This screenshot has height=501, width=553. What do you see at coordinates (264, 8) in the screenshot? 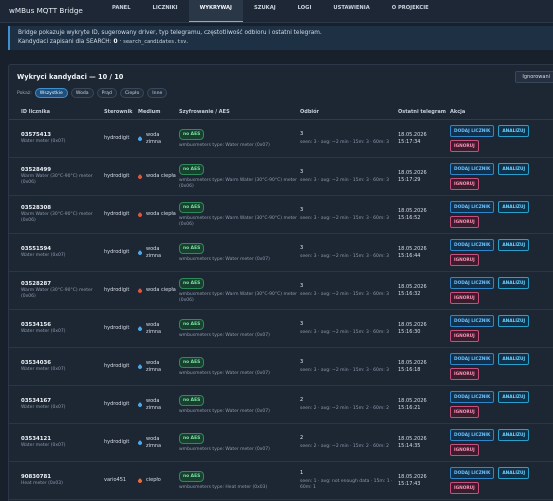
I see `nav-tab: SZUKAJ` at bounding box center [264, 8].